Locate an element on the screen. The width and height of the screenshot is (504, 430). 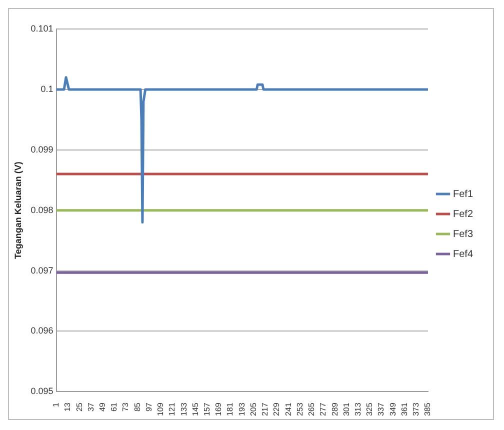
x-tick-label: 97 is located at coordinates (149, 407).